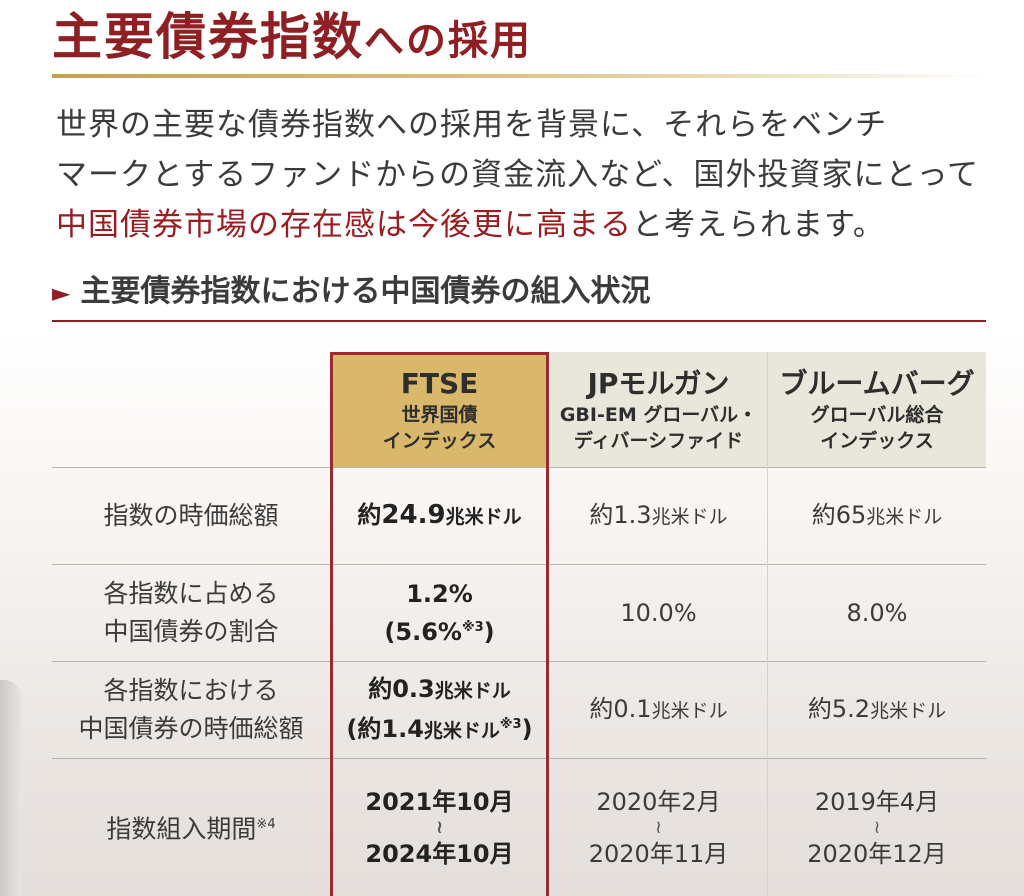 Image resolution: width=1024 pixels, height=896 pixels. Describe the element at coordinates (439, 440) in the screenshot. I see `header-ftse-sub2: インデックス` at that location.